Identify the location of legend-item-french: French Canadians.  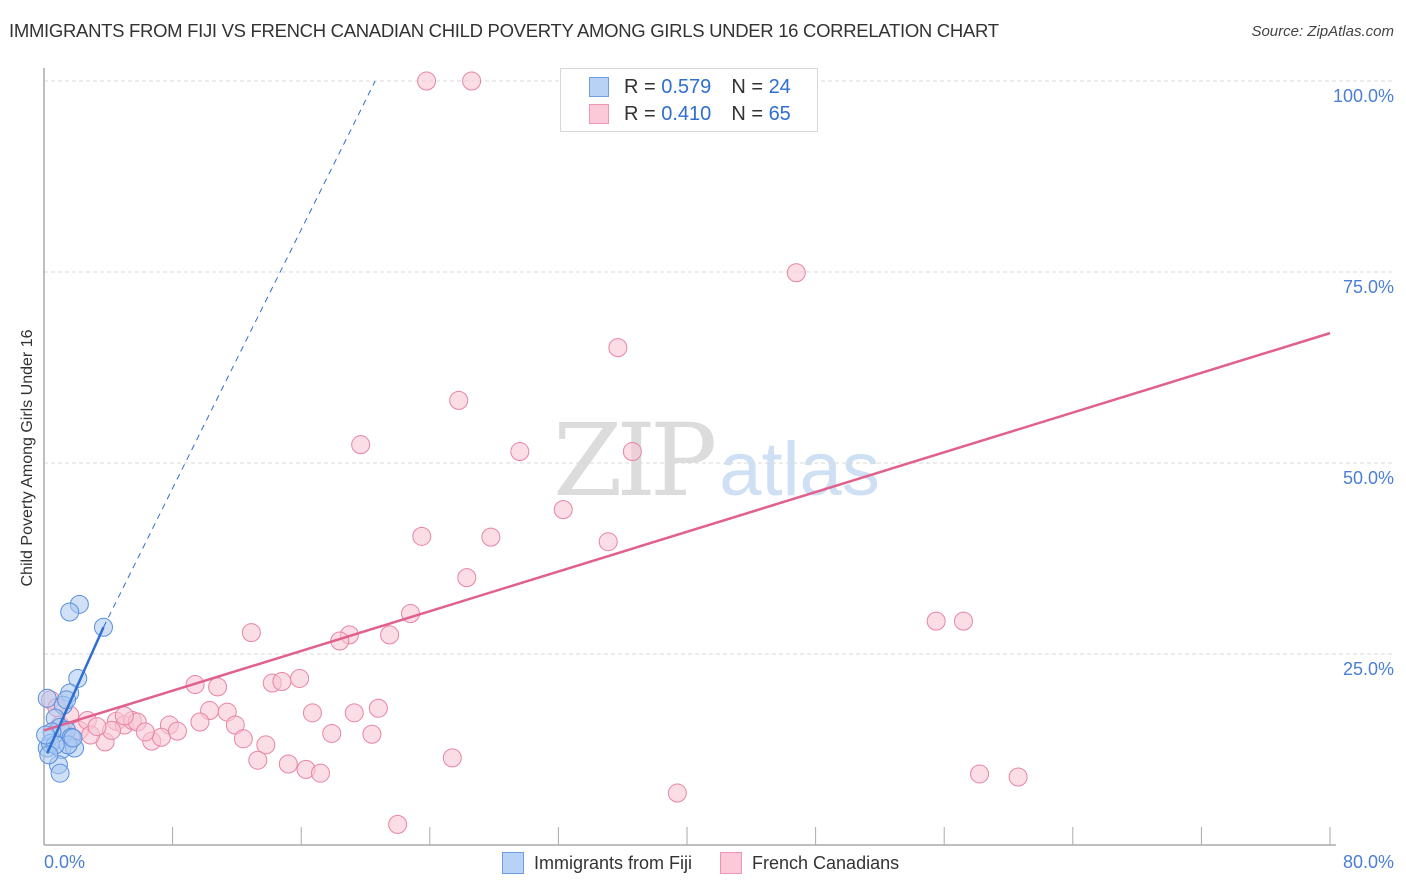
(809, 863).